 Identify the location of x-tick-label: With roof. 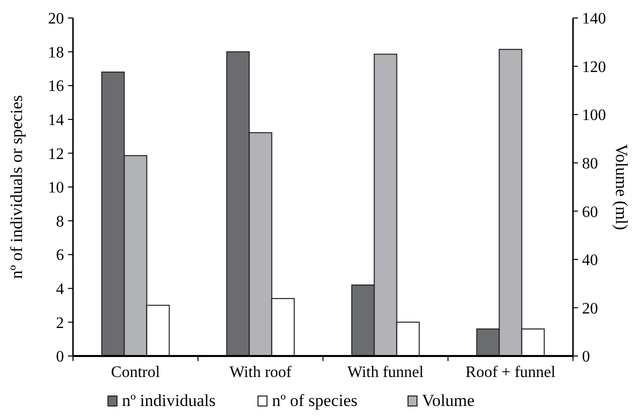
(260, 372).